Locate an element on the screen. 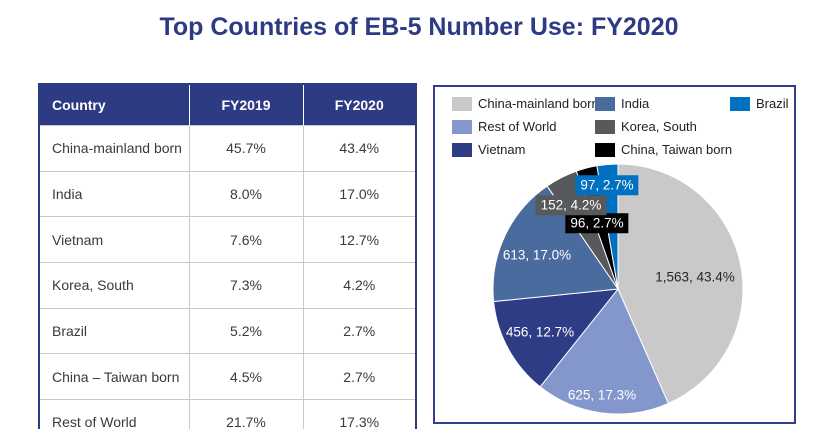 Image resolution: width=838 pixels, height=429 pixels. table-row: India 8.0% 17.0% is located at coordinates (227, 194).